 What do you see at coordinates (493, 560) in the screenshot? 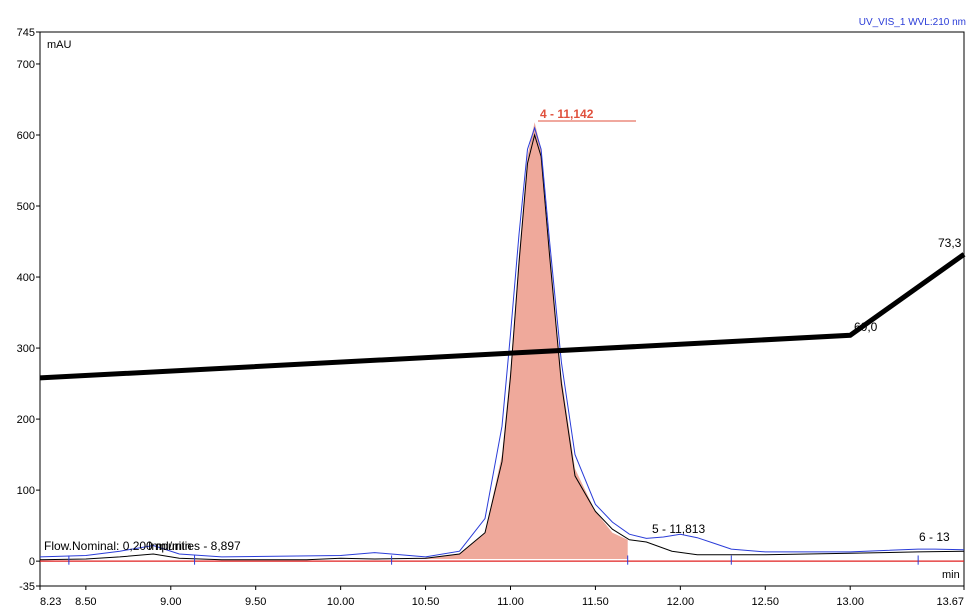
I see `integration-markers` at bounding box center [493, 560].